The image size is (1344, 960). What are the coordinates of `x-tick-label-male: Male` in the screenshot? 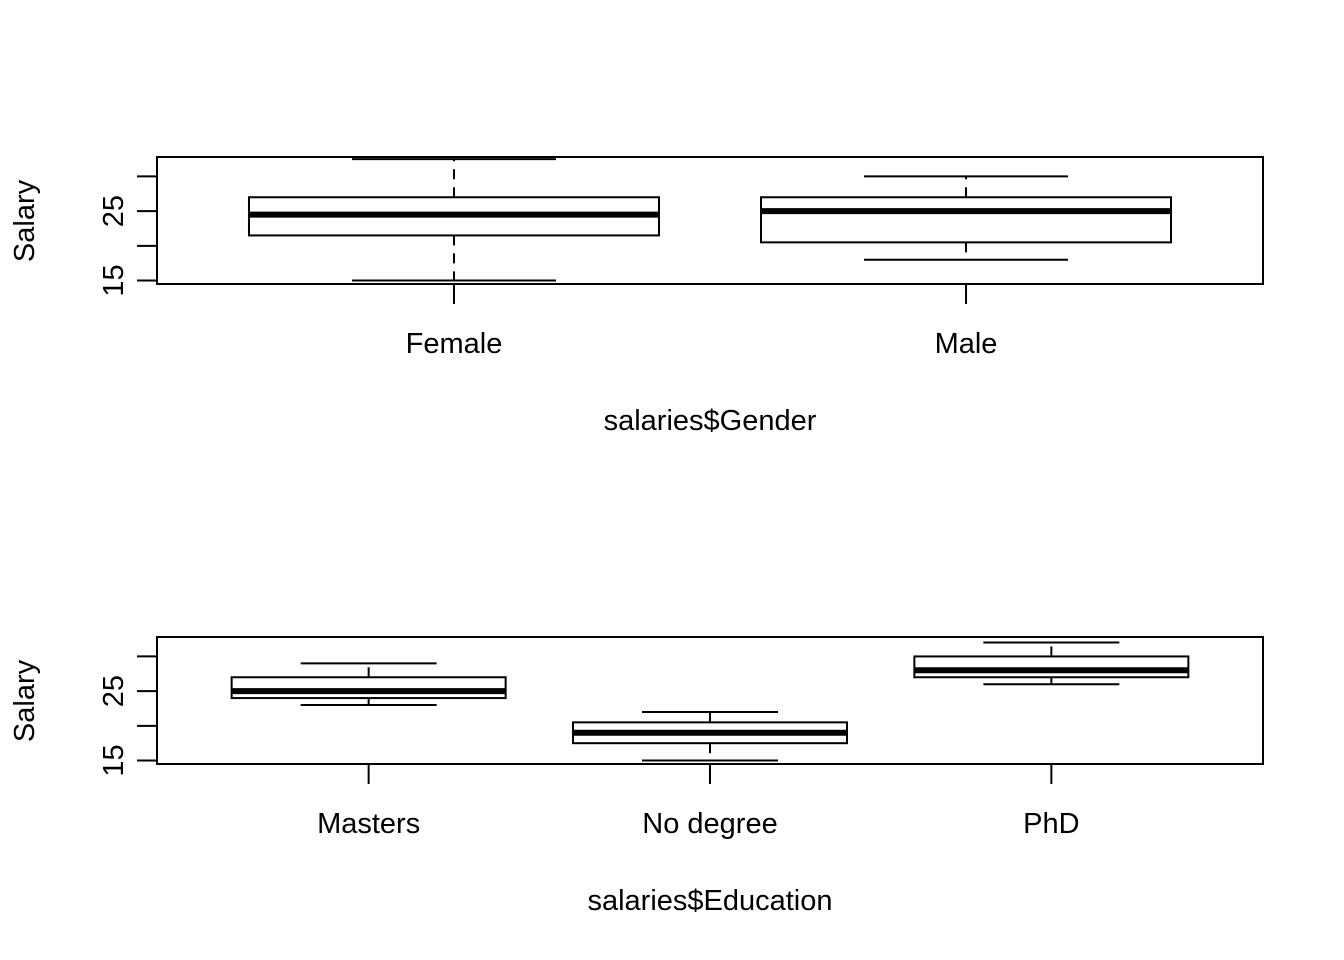 It's located at (966, 344).